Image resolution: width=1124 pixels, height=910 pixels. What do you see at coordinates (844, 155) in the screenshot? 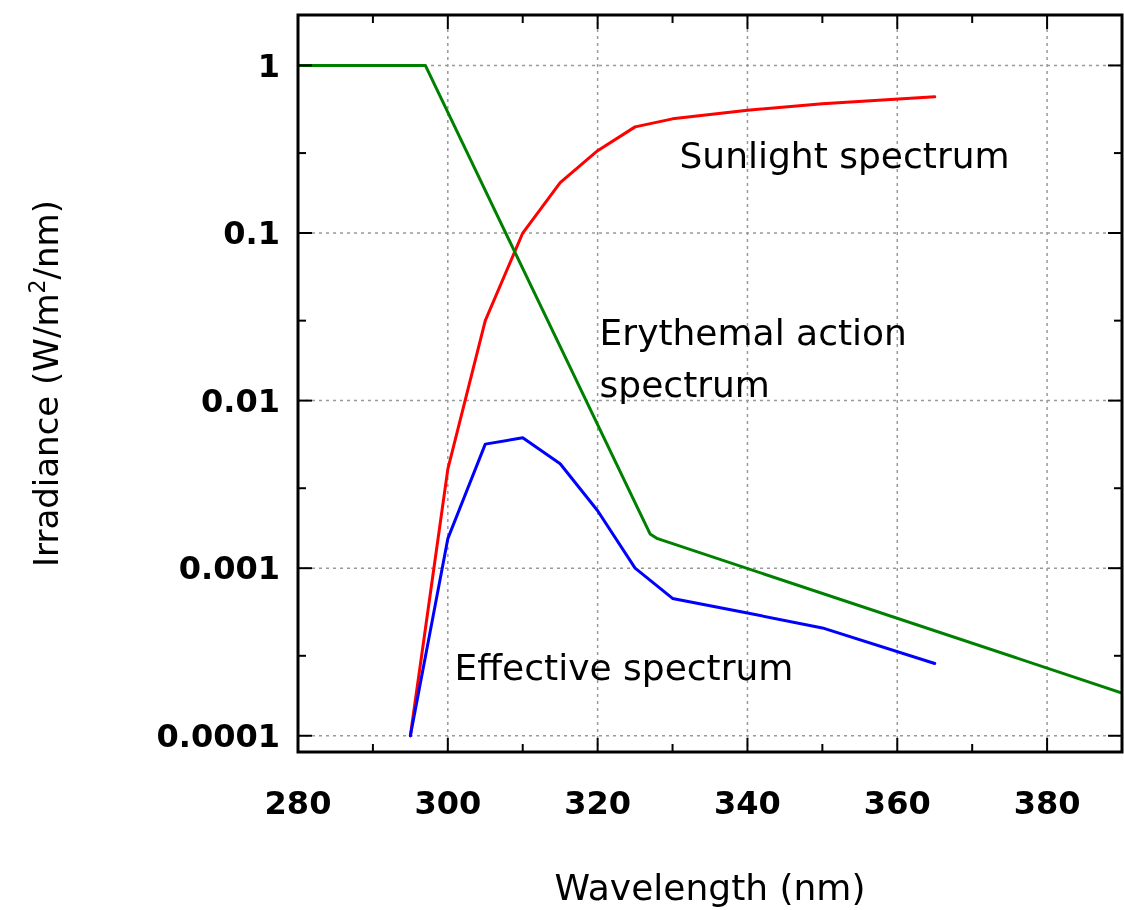
I see `series-label: Sunlight spectrum` at bounding box center [844, 155].